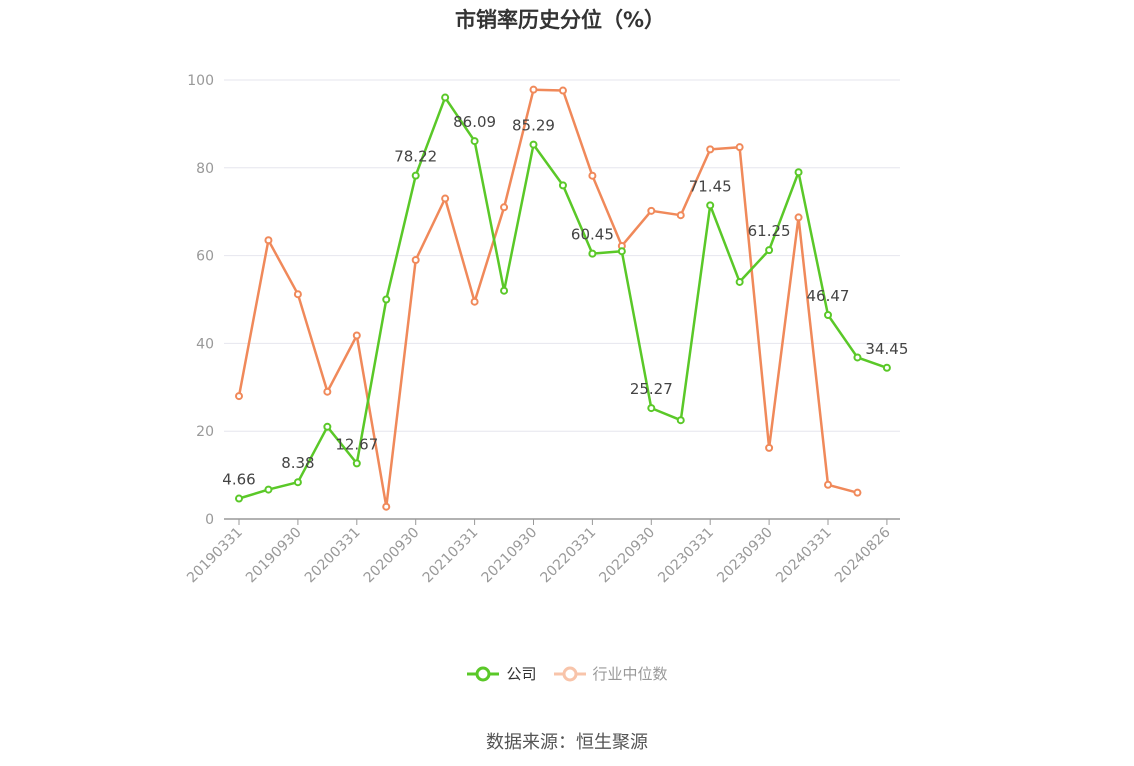 This screenshot has width=1134, height=766. What do you see at coordinates (205, 344) in the screenshot?
I see `y-tick-label: 40` at bounding box center [205, 344].